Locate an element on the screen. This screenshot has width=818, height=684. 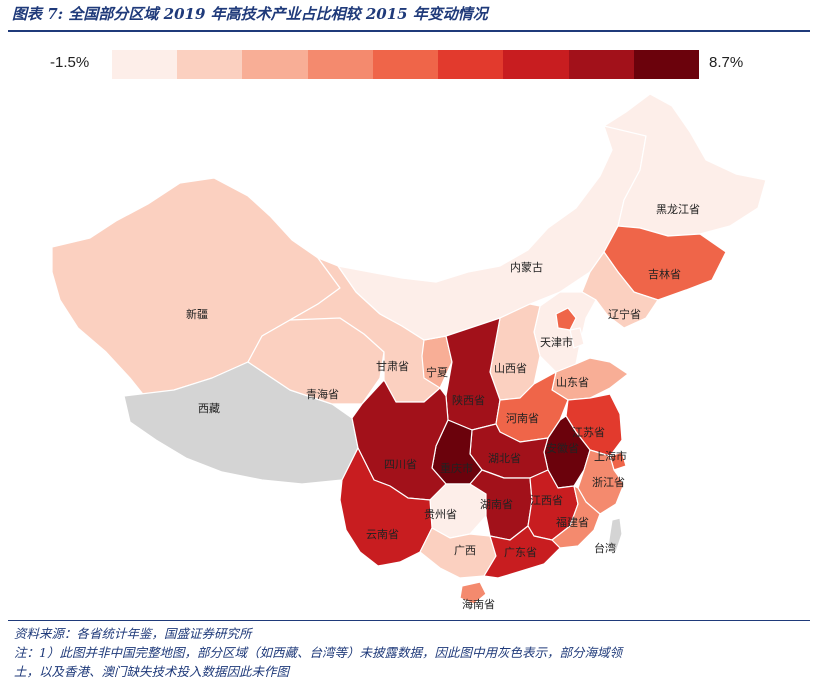
label-gansu: 甘肃省 is located at coordinates (392, 366).